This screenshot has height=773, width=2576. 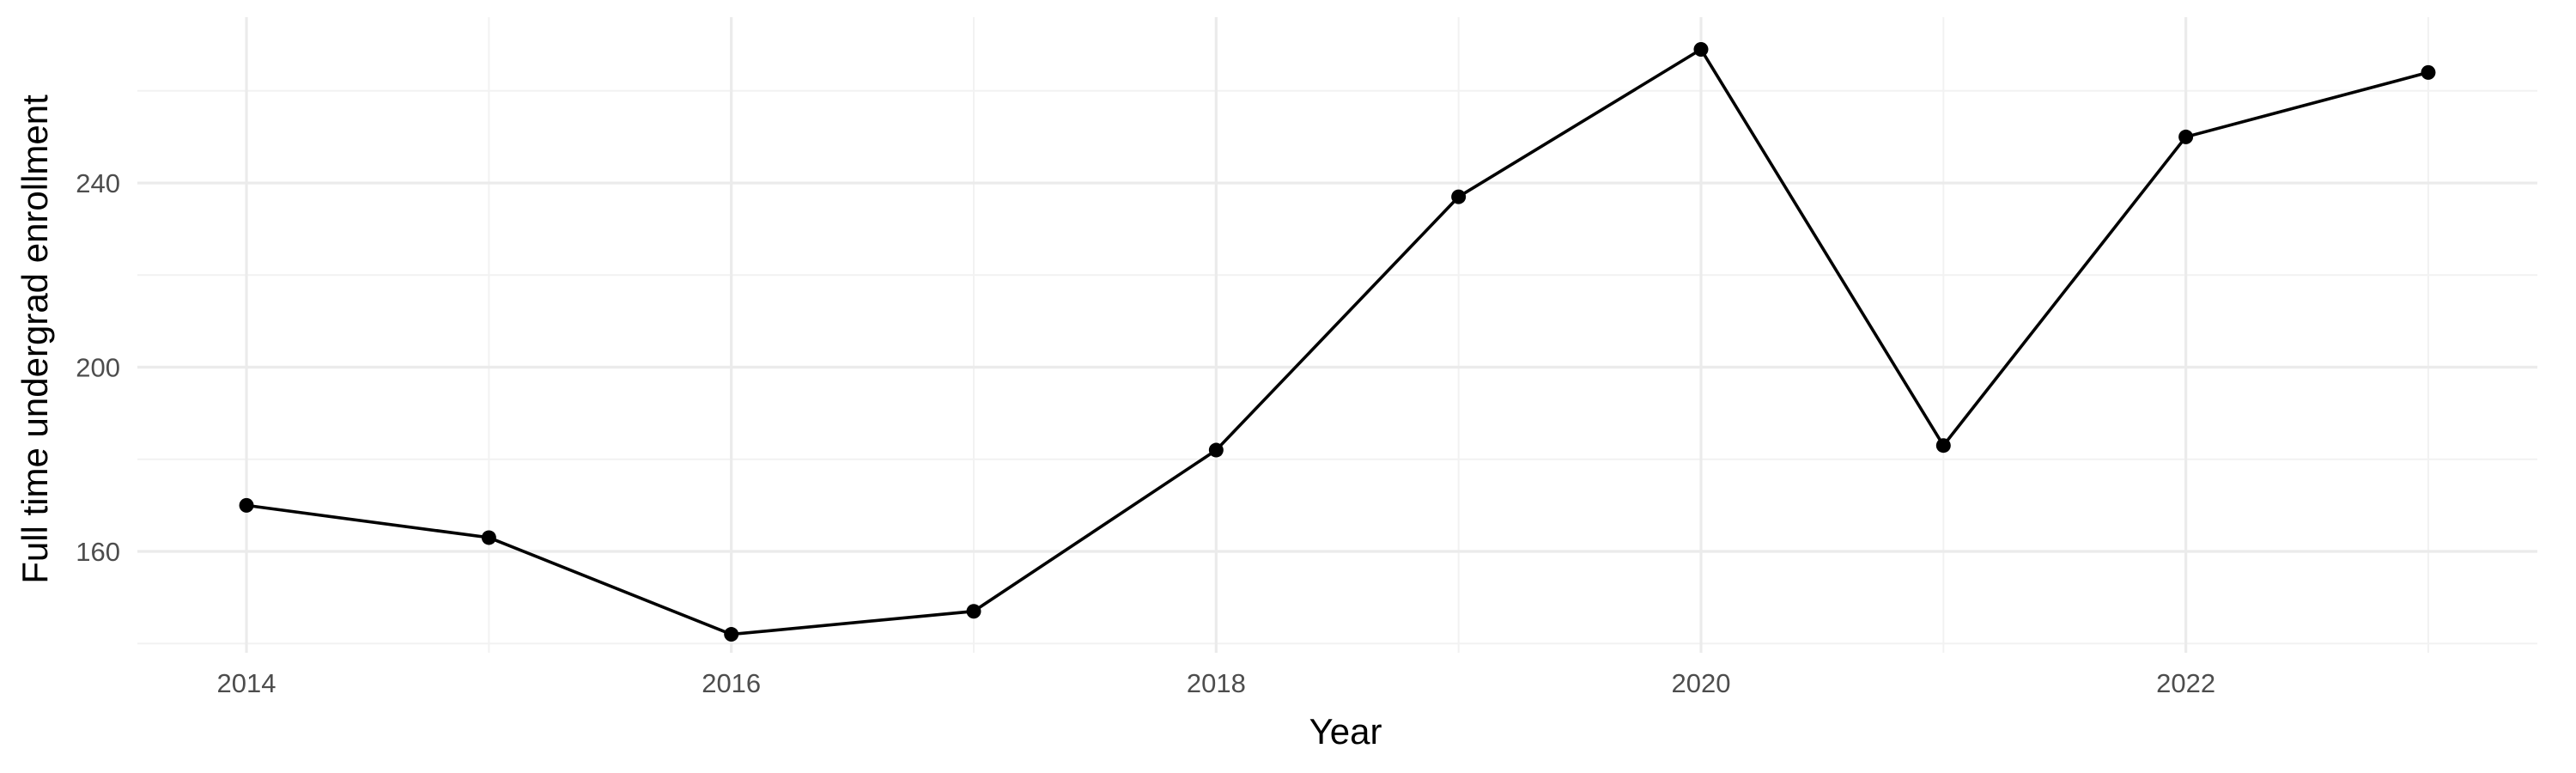 I want to click on y-tick-labels: 160 200 240, so click(x=98, y=367).